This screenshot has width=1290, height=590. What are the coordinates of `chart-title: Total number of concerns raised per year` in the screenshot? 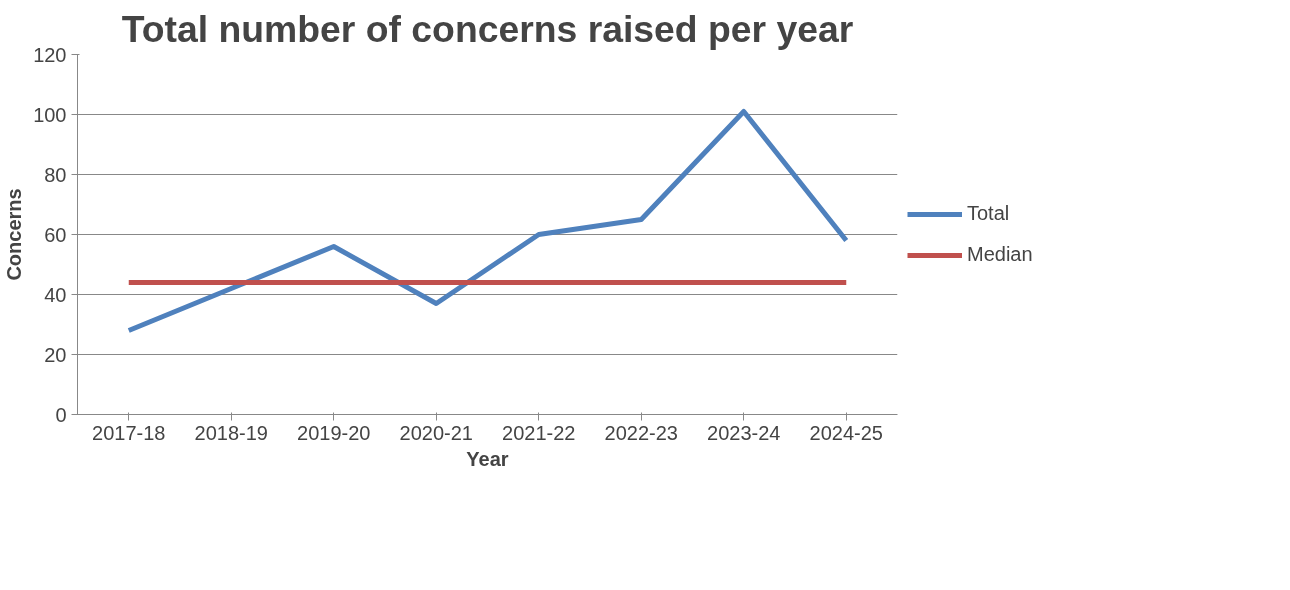 It's located at (487, 28).